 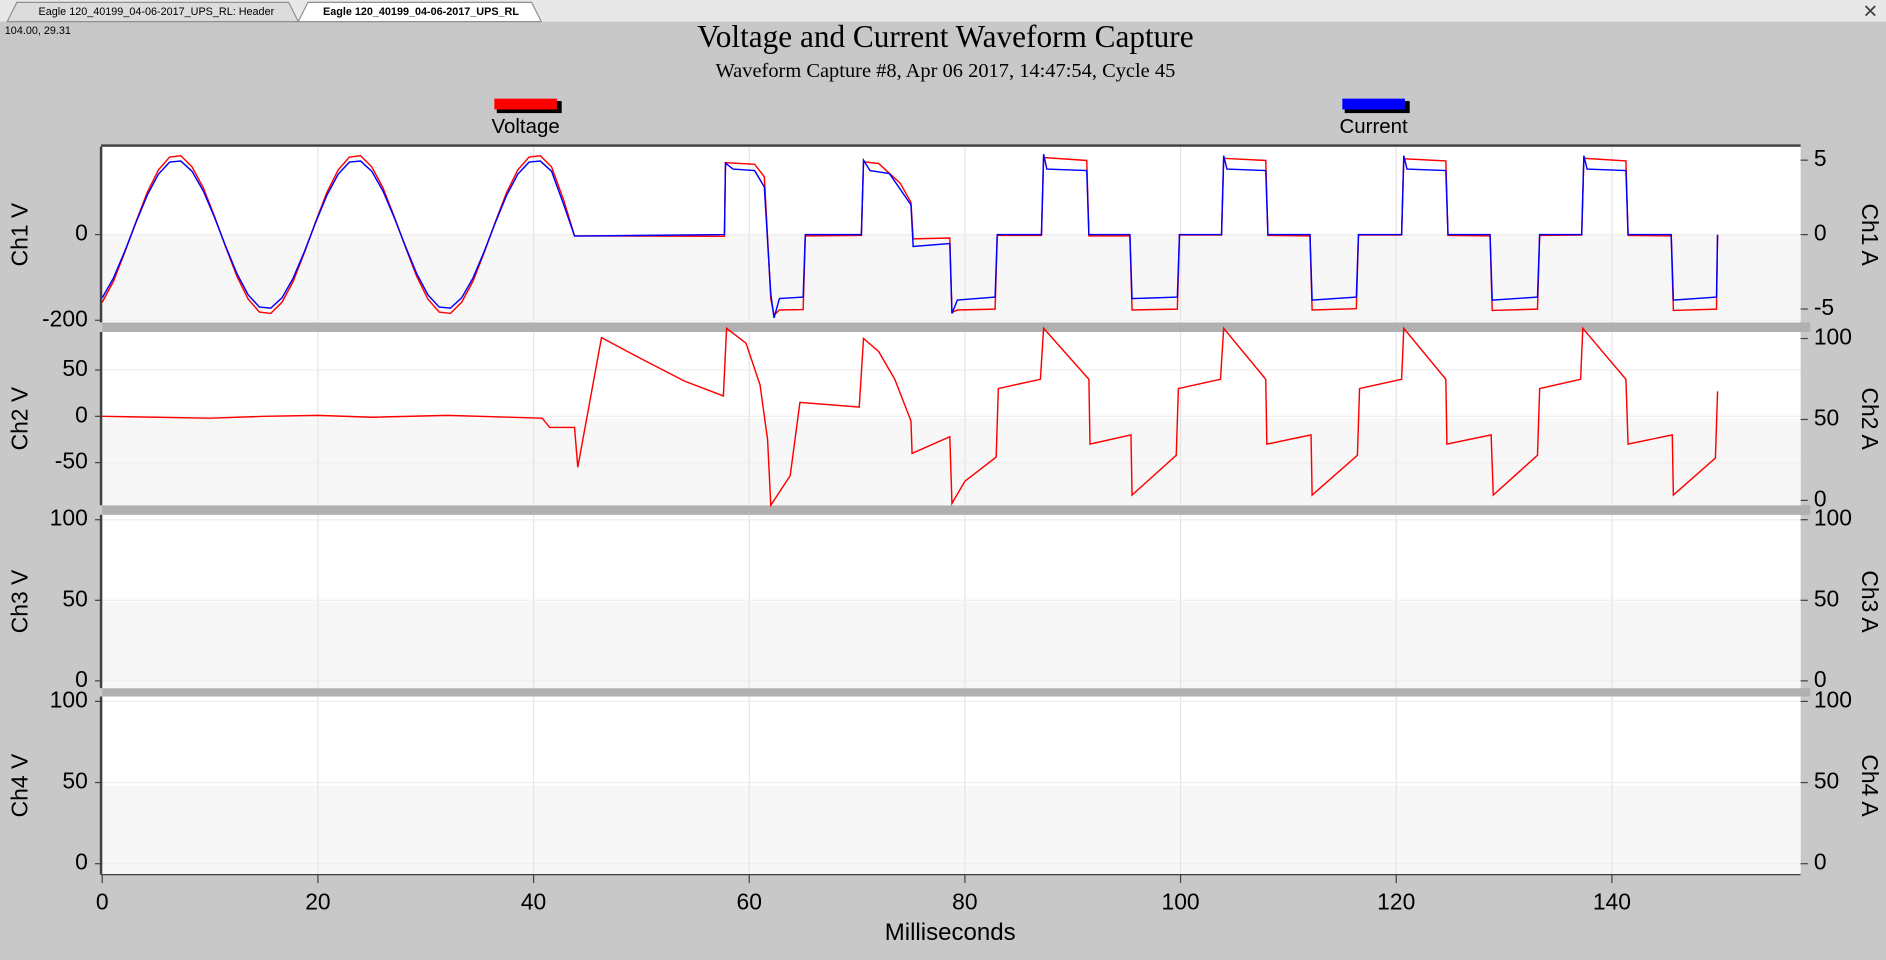 I want to click on x-tick-label: 0, so click(x=102, y=901).